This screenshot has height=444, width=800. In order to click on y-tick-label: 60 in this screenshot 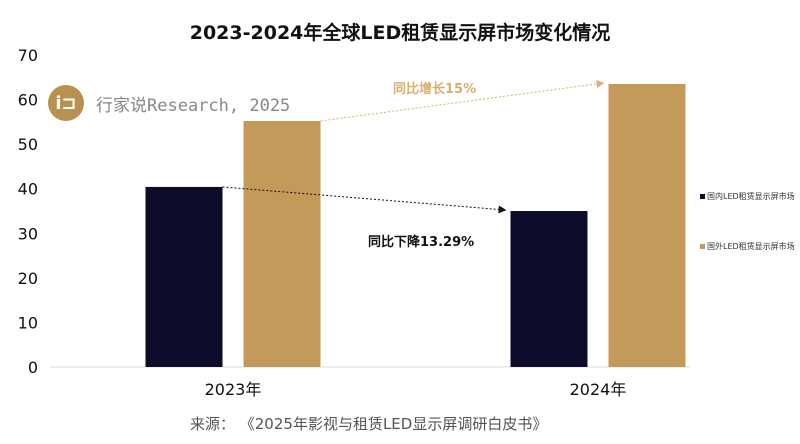, I will do `click(28, 100)`.